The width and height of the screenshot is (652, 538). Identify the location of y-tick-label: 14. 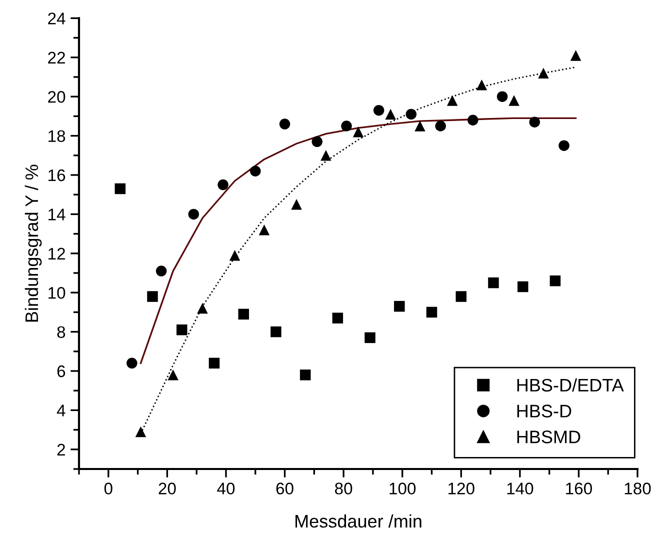
(57, 214).